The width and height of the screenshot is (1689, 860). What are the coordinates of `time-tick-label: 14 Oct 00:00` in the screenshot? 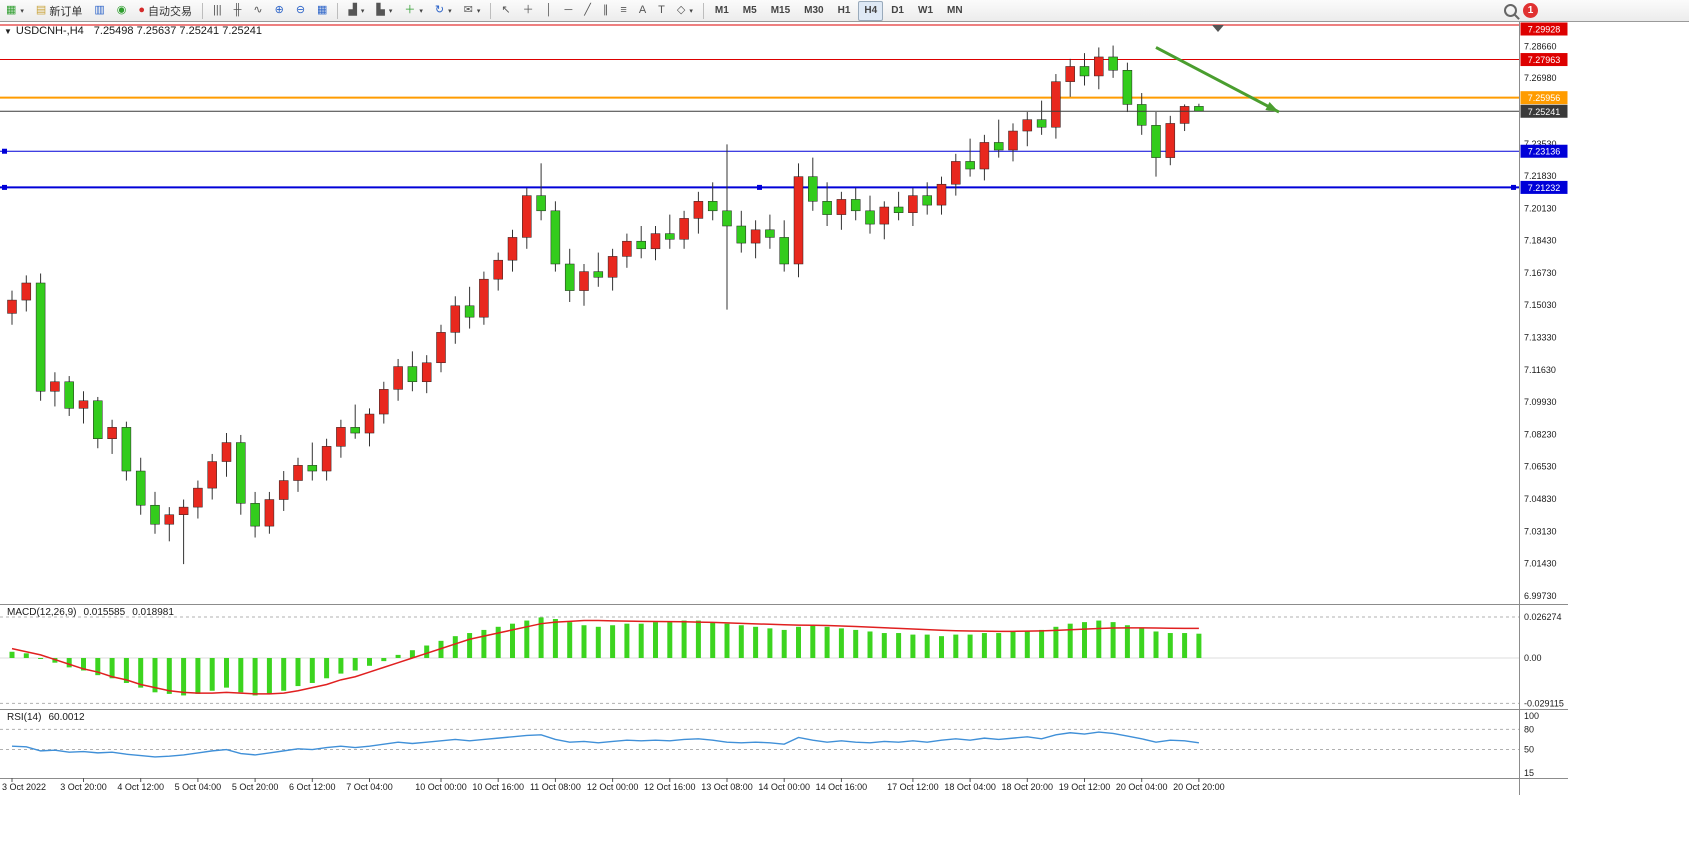 It's located at (784, 787).